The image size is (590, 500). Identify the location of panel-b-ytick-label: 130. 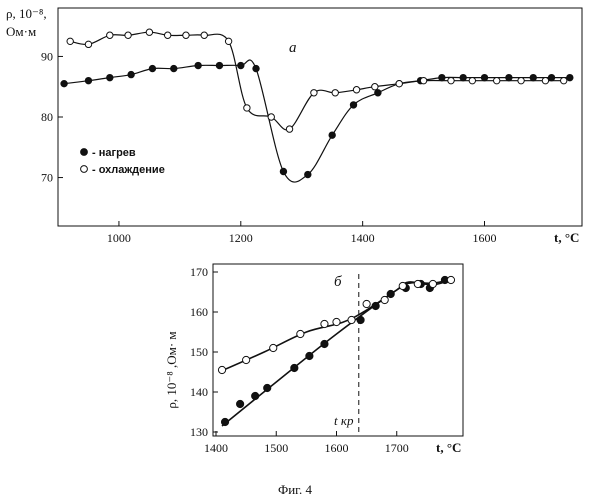
(199, 432).